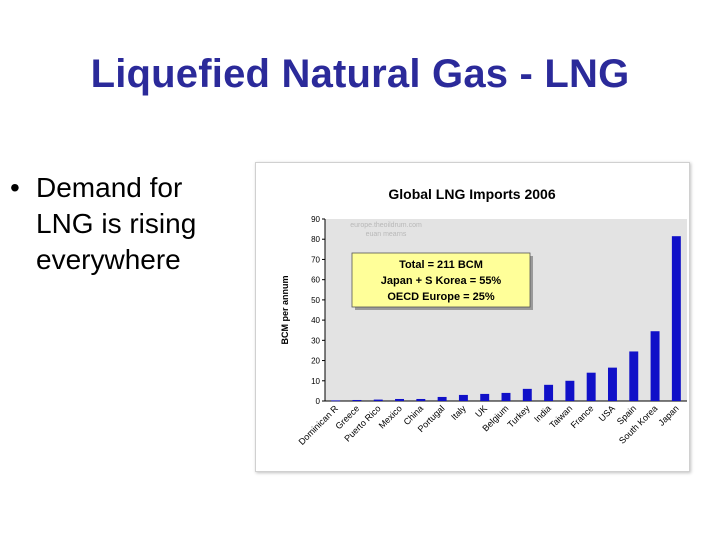  I want to click on bar-turkey, so click(527, 394).